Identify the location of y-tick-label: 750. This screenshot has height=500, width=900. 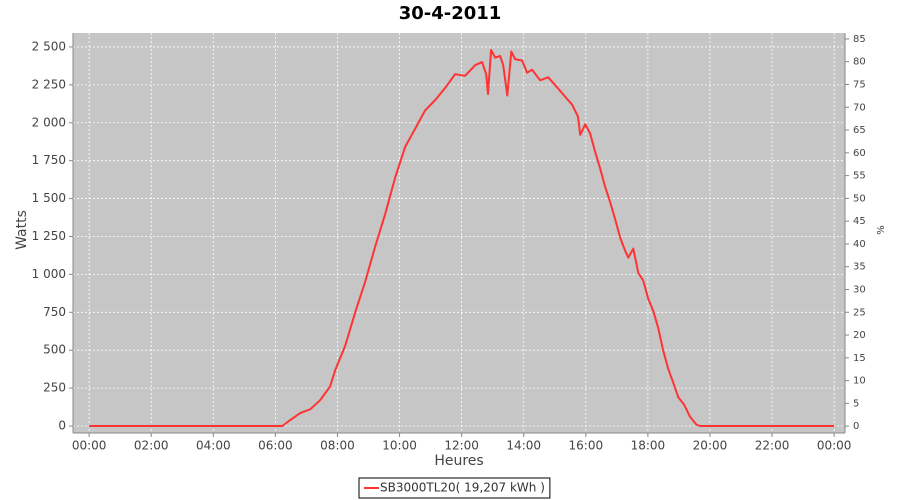
(54, 312).